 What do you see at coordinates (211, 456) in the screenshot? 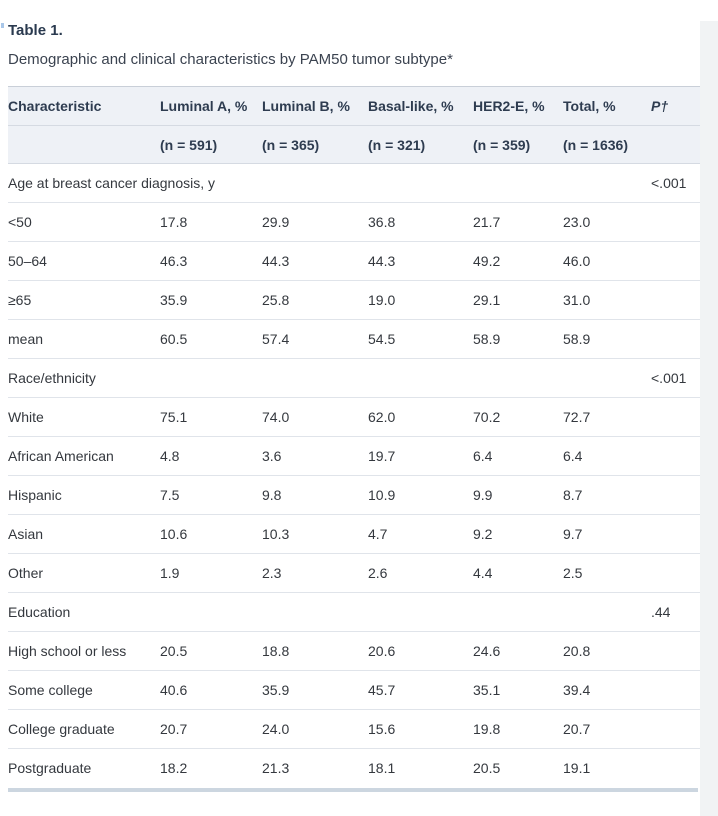
I see `value-cell: 4.8` at bounding box center [211, 456].